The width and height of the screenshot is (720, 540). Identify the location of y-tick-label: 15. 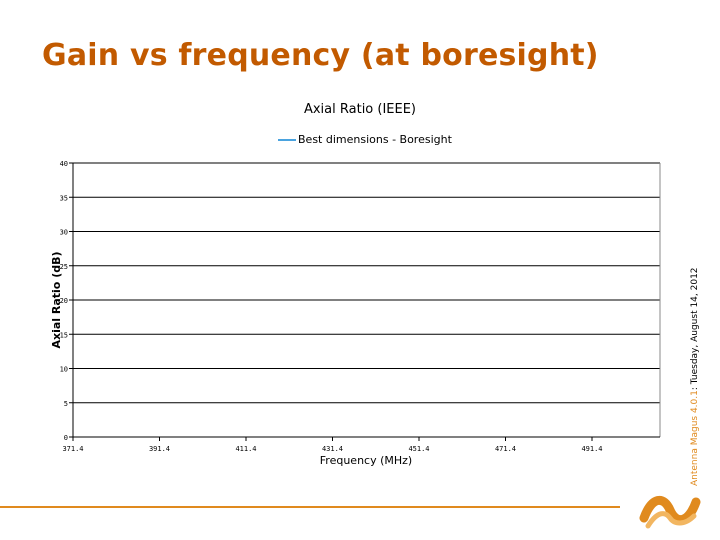
(64, 335).